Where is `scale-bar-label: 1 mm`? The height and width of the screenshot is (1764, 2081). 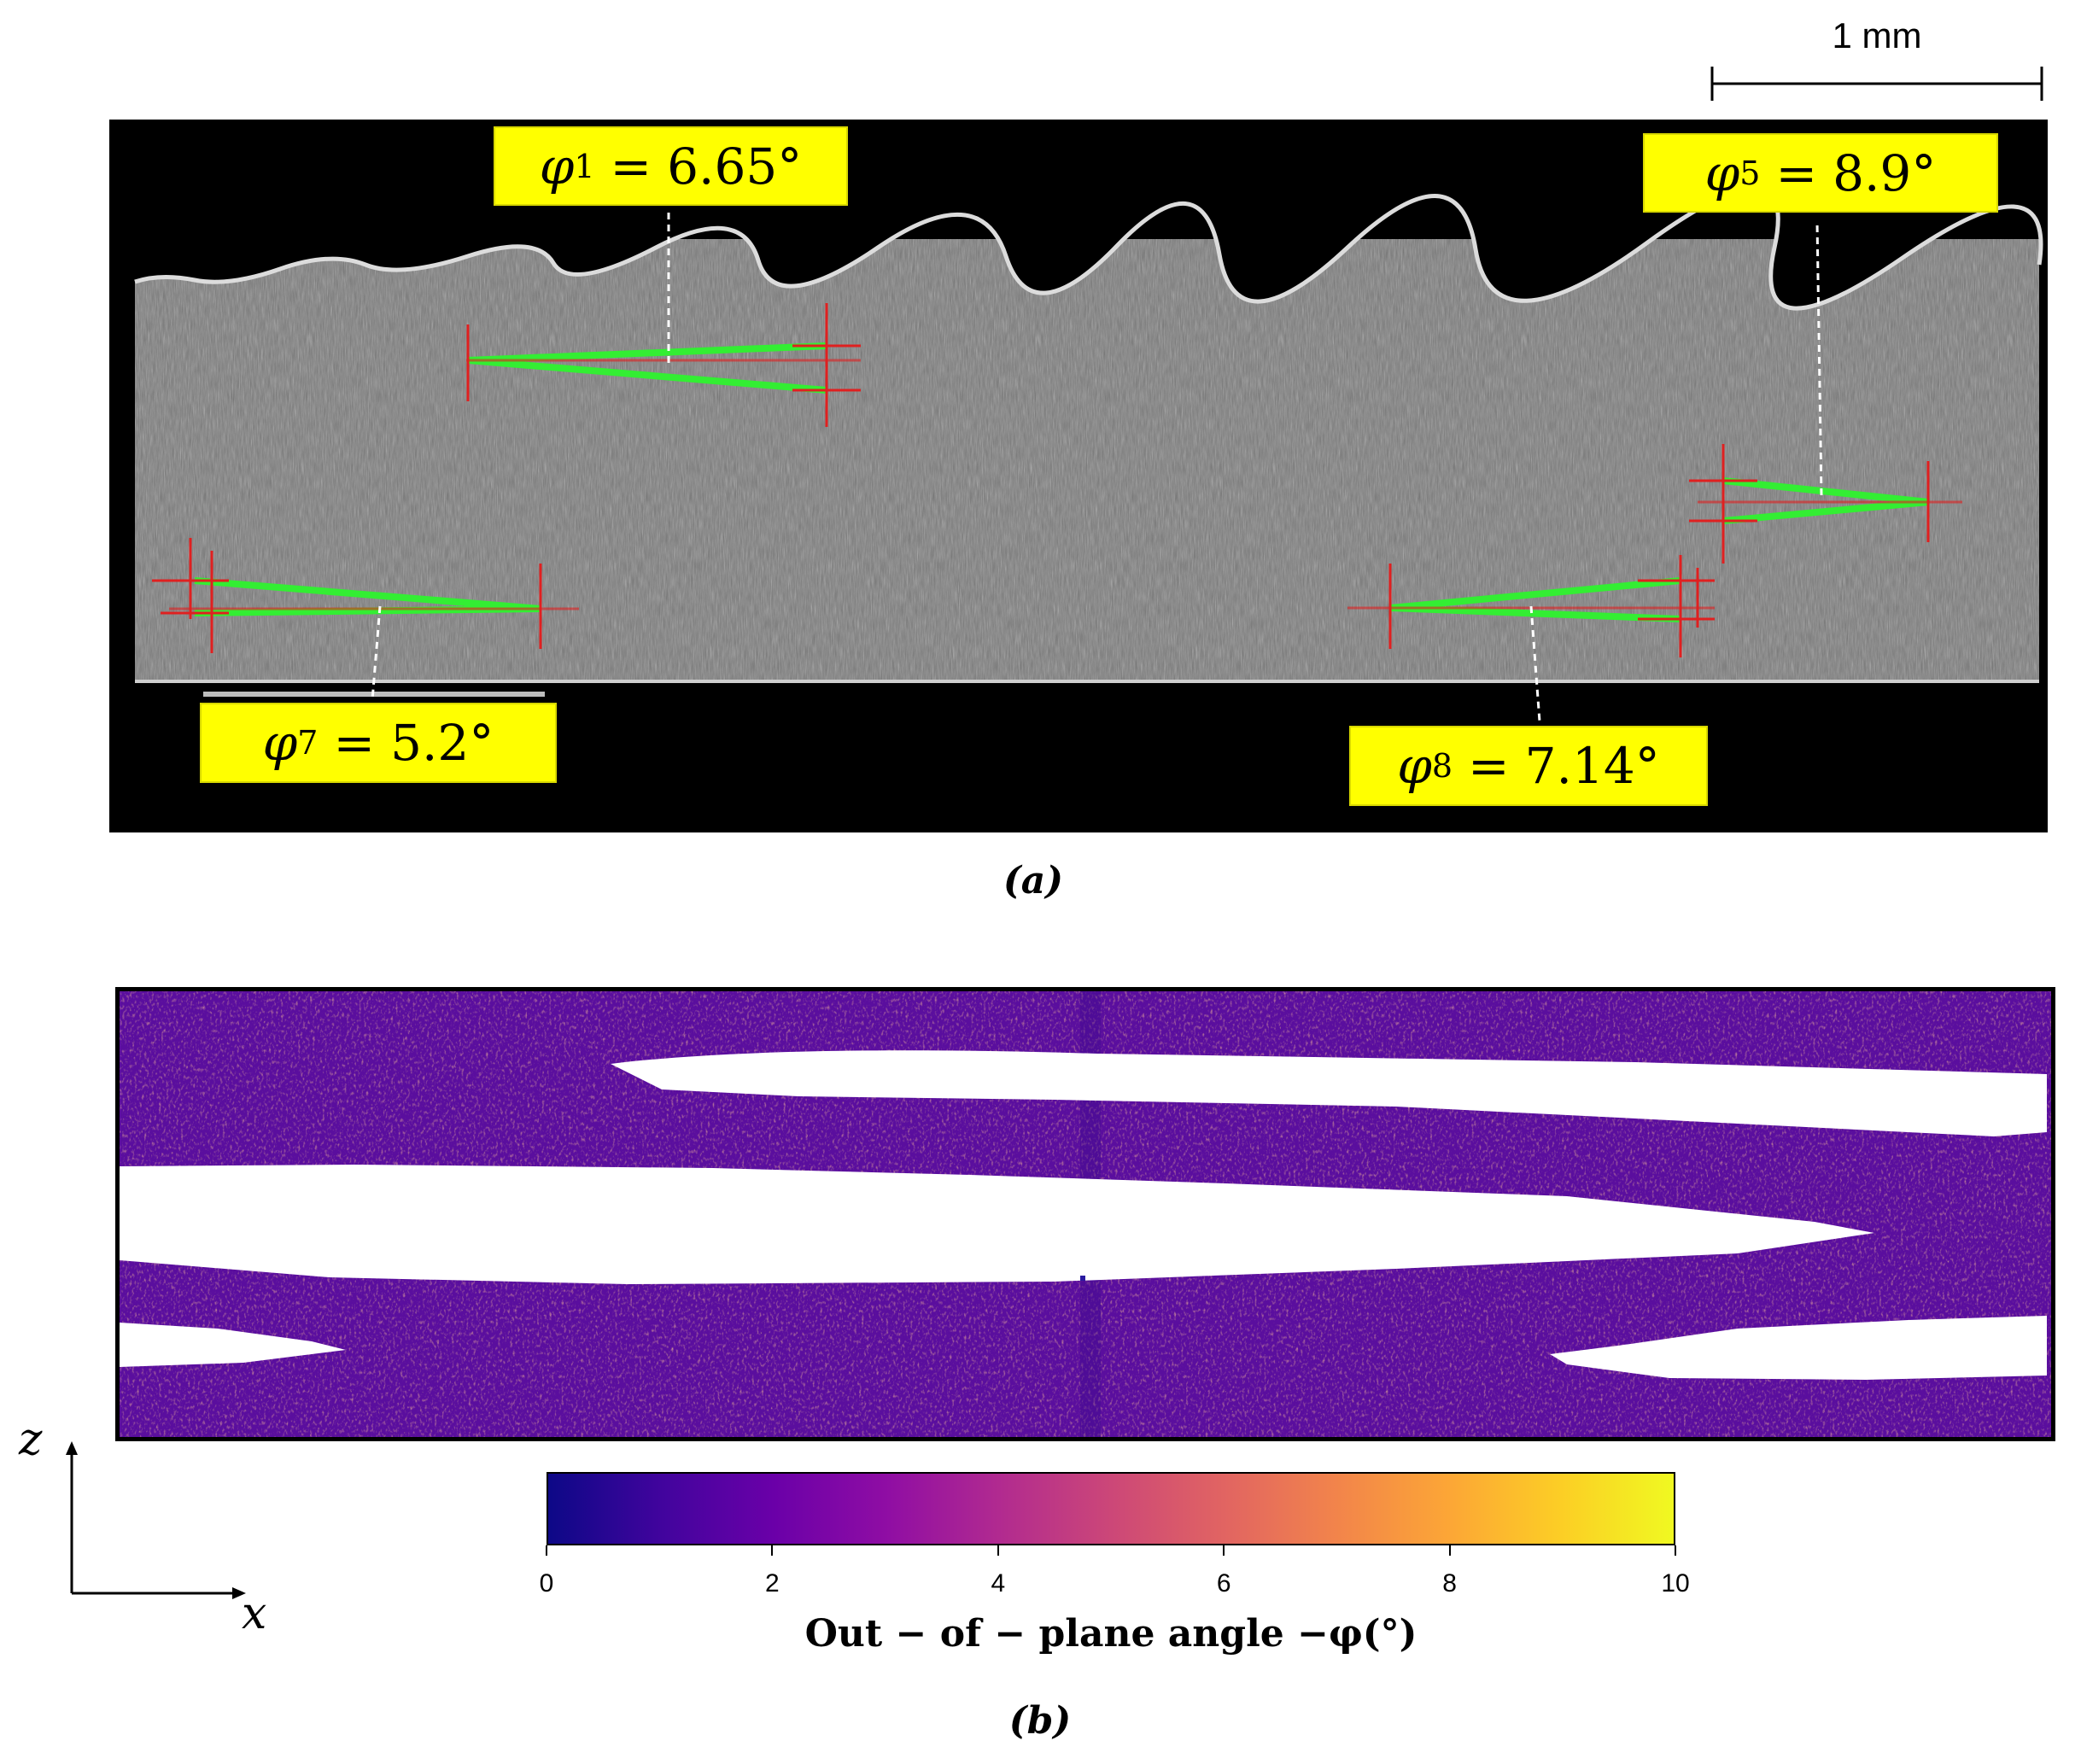 scale-bar-label: 1 mm is located at coordinates (1877, 35).